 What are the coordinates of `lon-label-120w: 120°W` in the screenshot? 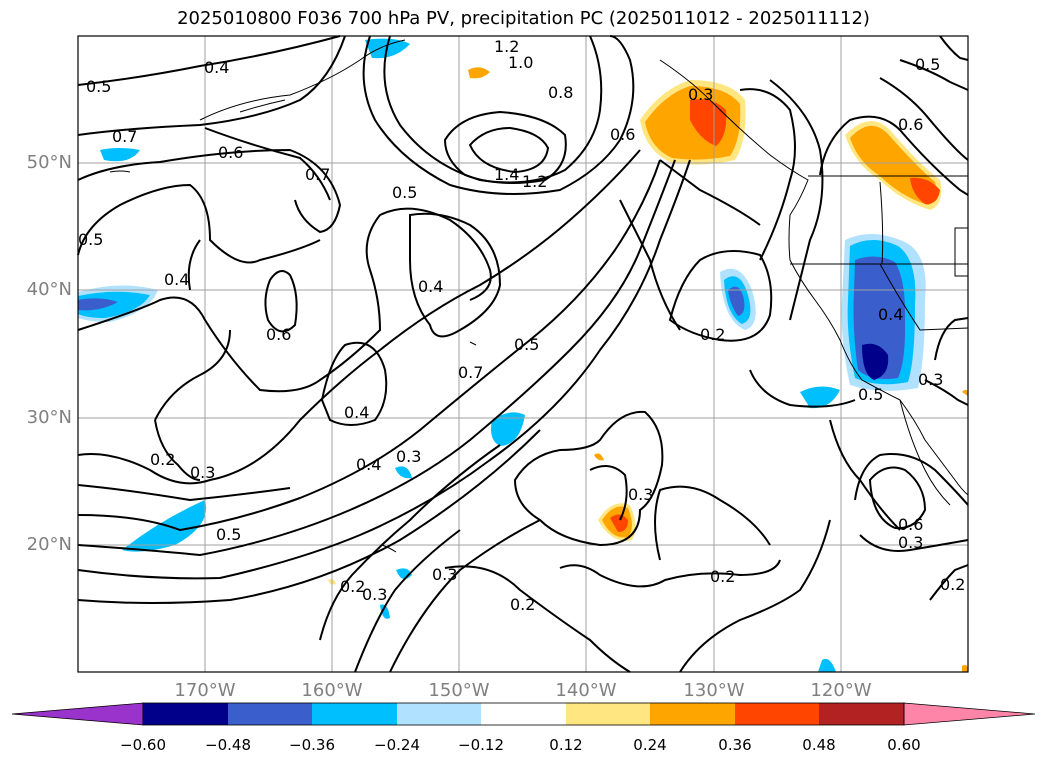 It's located at (841, 690).